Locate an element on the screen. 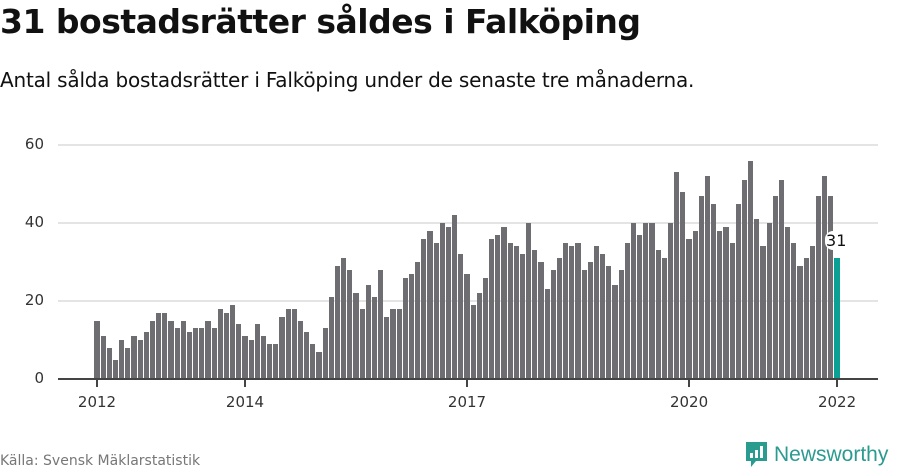  y-tick-label: 40 is located at coordinates (34, 222).